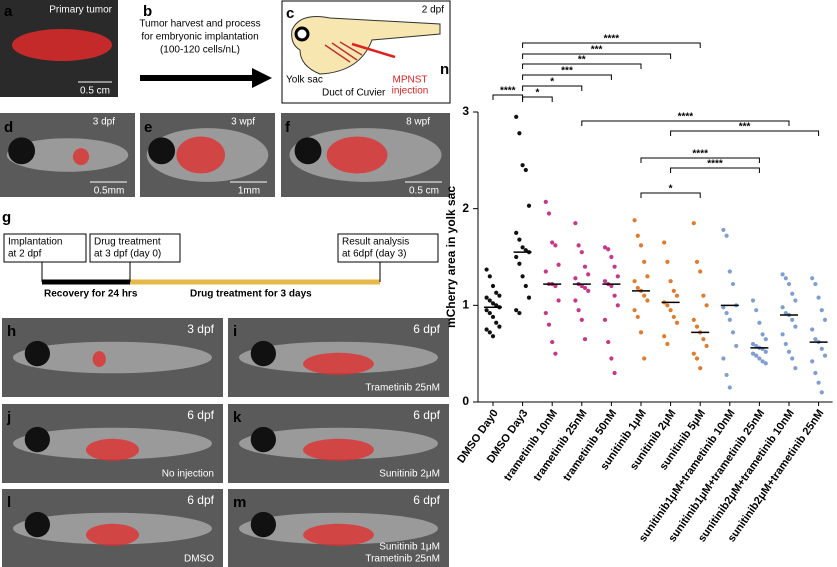 The height and width of the screenshot is (567, 837). What do you see at coordinates (127, 242) in the screenshot?
I see `box-text: Drug treatment` at bounding box center [127, 242].